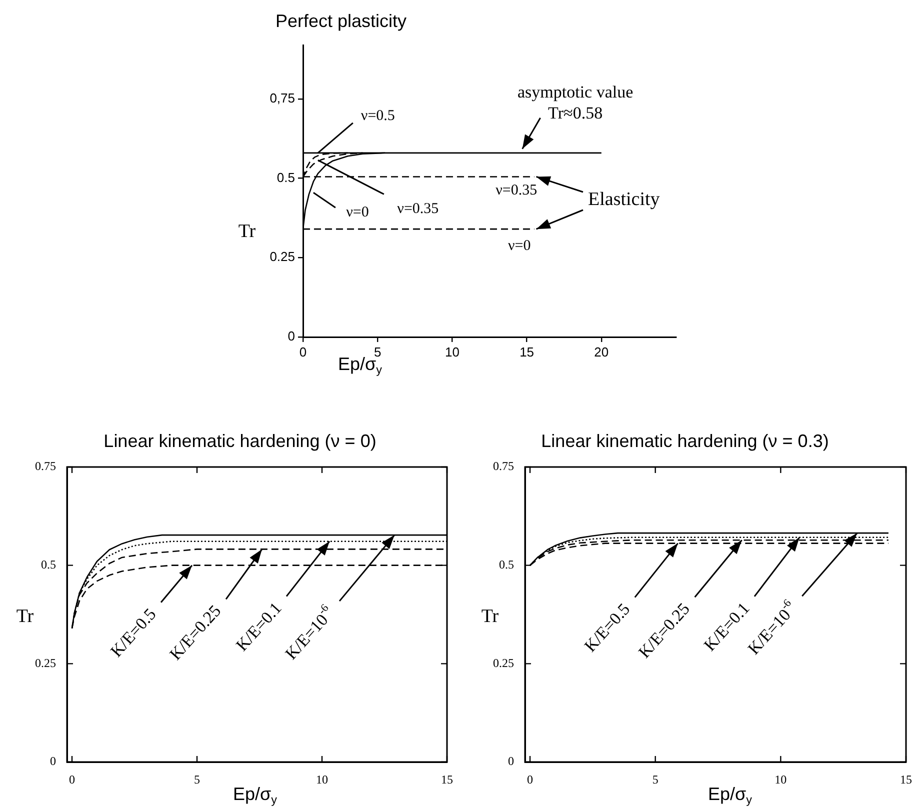  What do you see at coordinates (377, 116) in the screenshot?
I see `annotation: ν=0.5` at bounding box center [377, 116].